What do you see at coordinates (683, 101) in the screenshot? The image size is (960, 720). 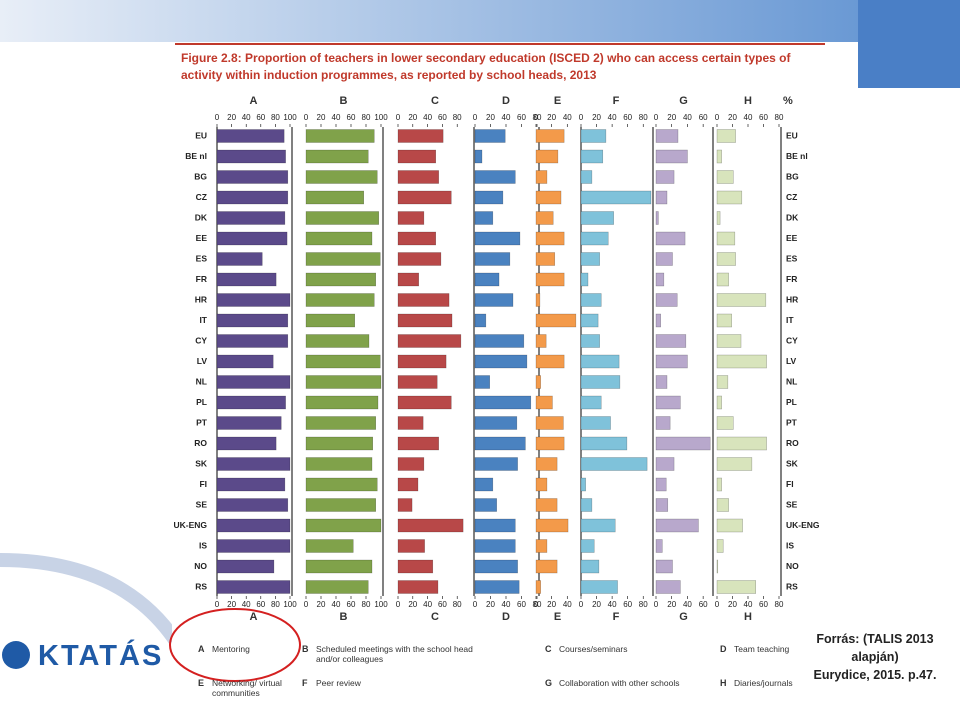 I see `panel-letter: G` at bounding box center [683, 101].